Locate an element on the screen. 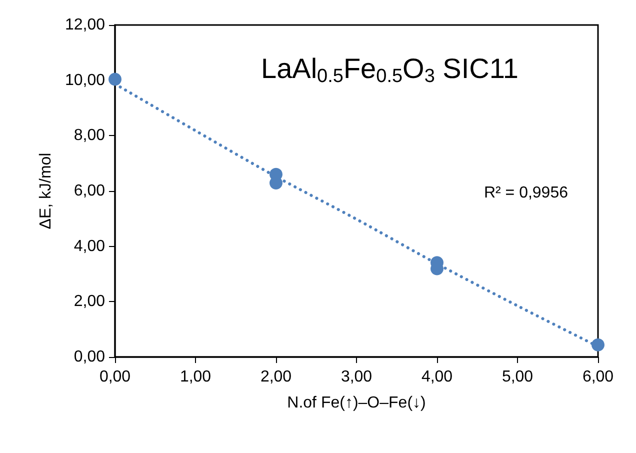 Image resolution: width=636 pixels, height=453 pixels. y-tick-label: 2,00 is located at coordinates (90, 301).